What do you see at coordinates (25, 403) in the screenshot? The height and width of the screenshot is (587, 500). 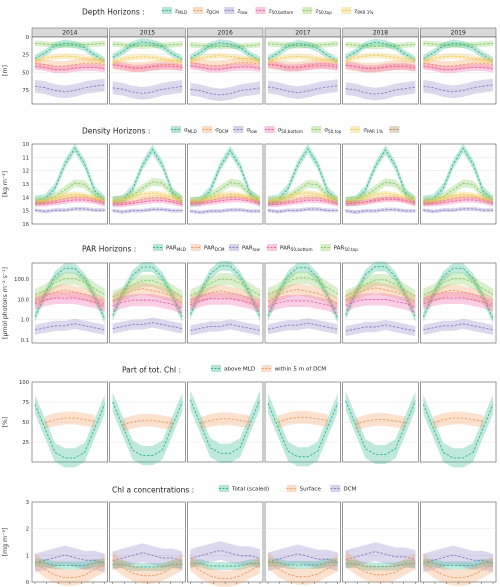 I see `y-tick-label: 75` at bounding box center [25, 403].